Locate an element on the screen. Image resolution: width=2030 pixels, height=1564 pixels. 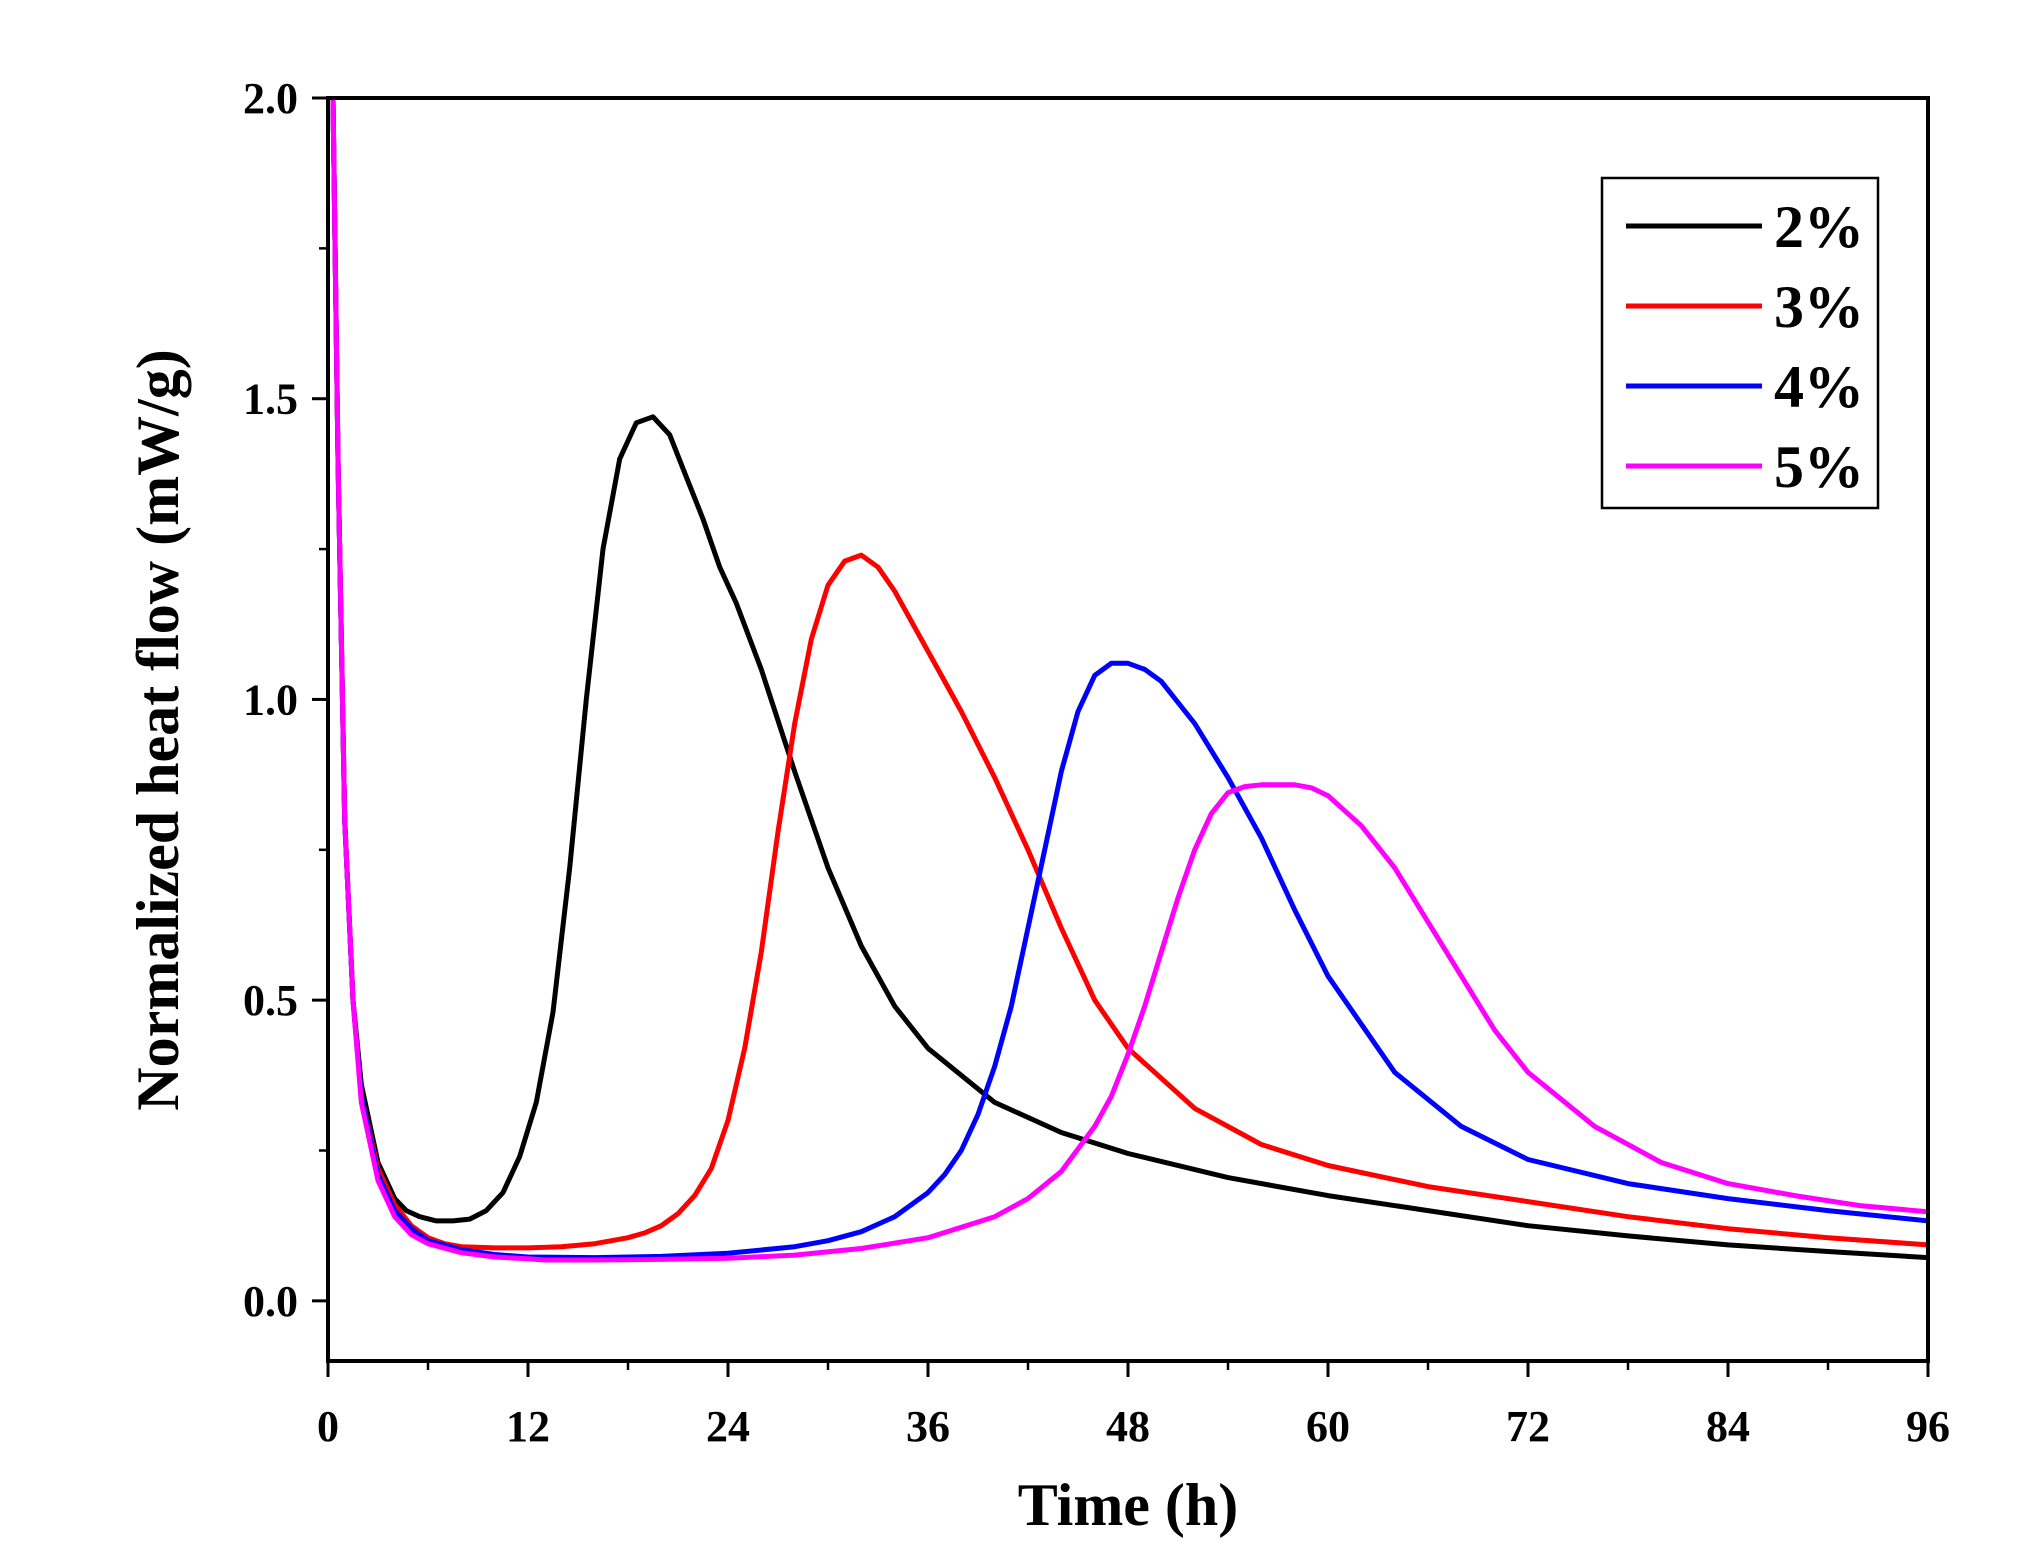
legend-label: 4% is located at coordinates (1819, 387).